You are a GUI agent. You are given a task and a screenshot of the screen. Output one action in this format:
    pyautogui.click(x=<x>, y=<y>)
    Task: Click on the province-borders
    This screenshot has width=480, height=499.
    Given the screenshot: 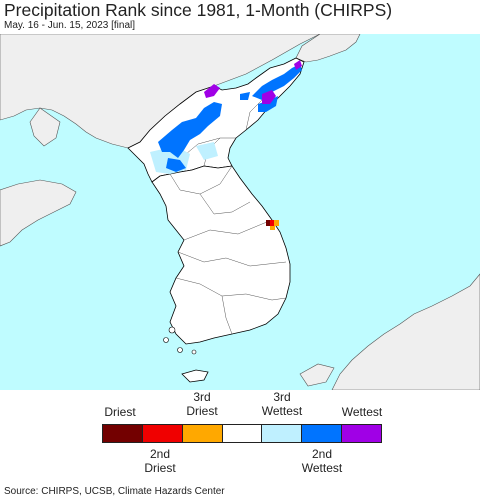 What is the action you would take?
    pyautogui.click(x=228, y=216)
    